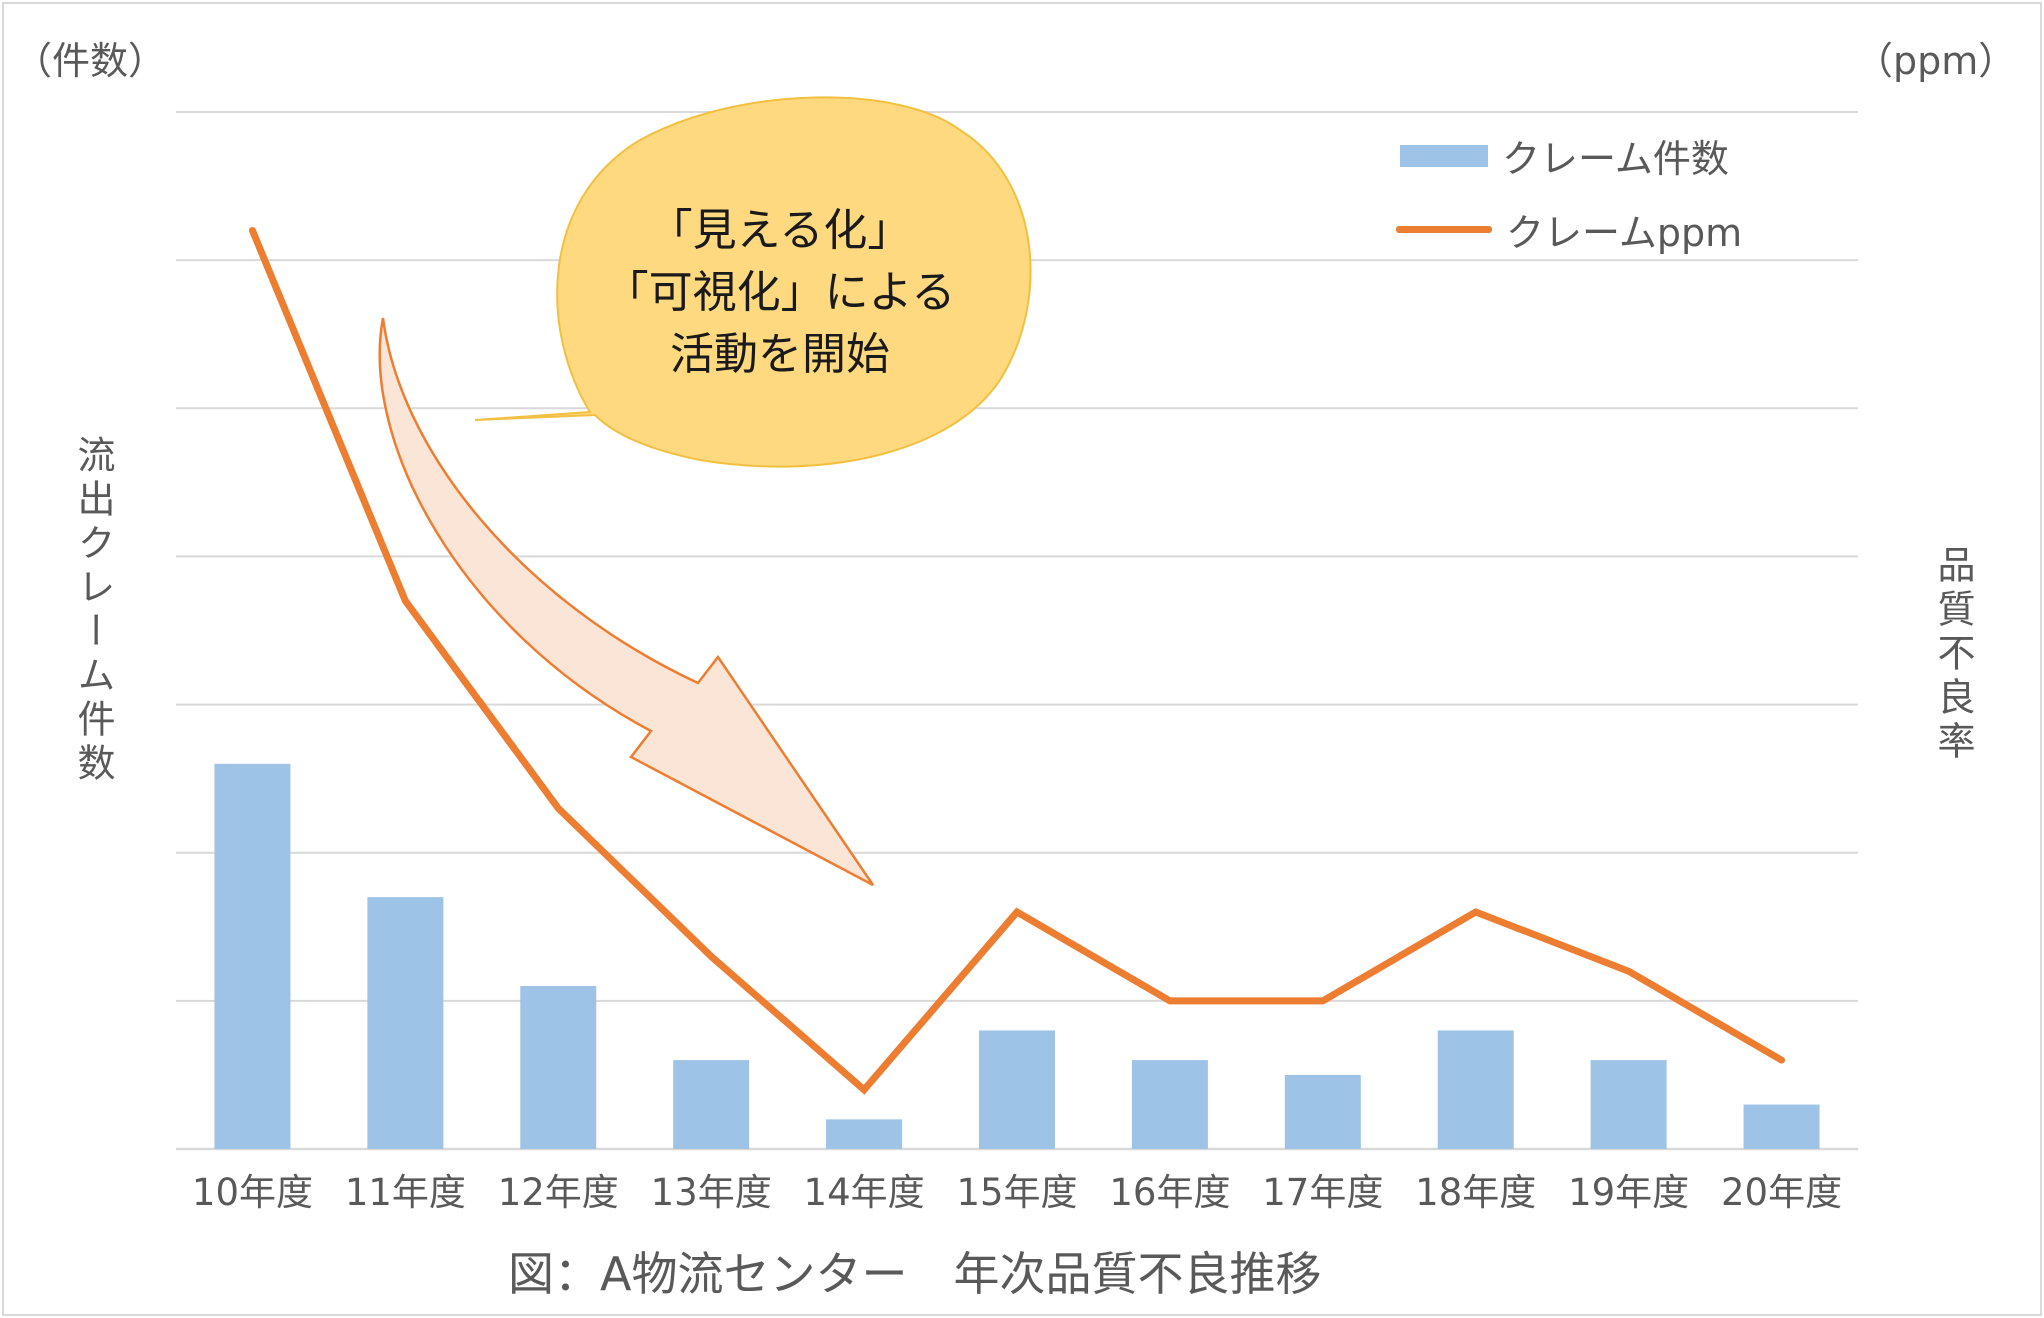 Image resolution: width=2044 pixels, height=1318 pixels. I want to click on x-tick-label: 19年度, so click(1628, 1192).